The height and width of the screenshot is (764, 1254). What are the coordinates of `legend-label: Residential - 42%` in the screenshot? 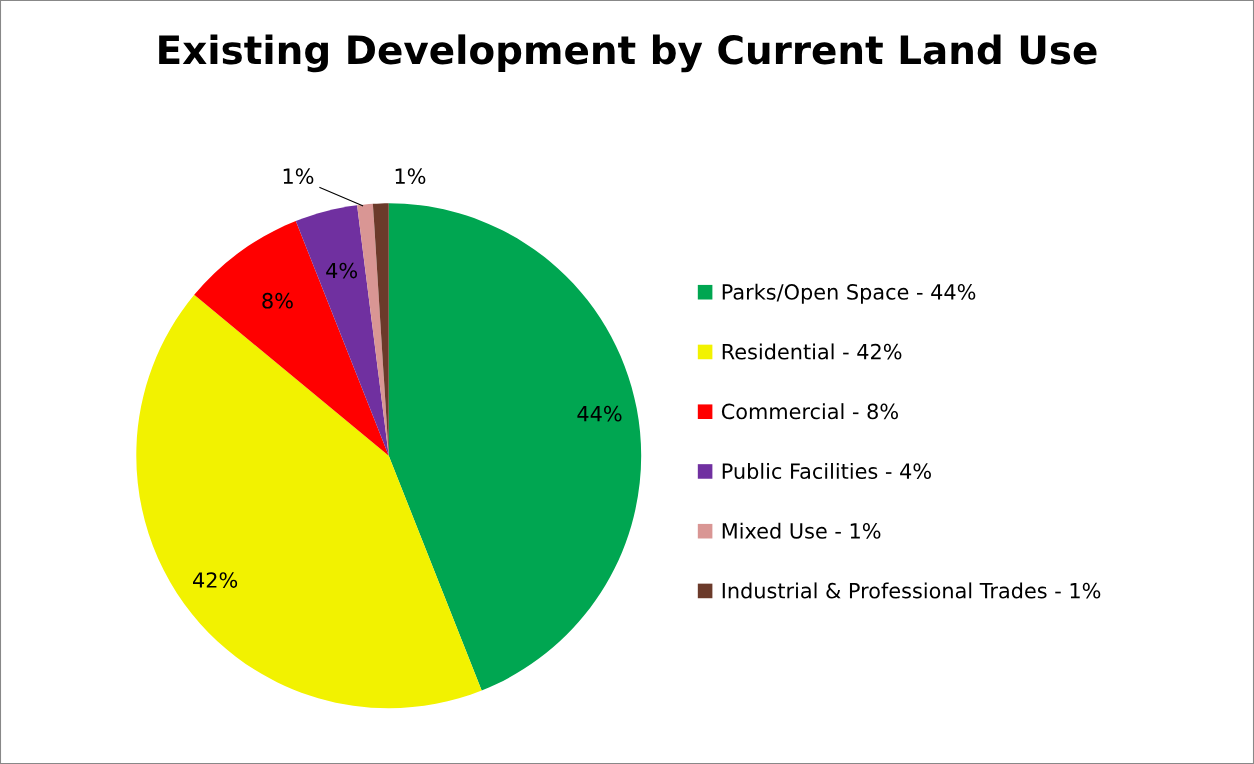 It's located at (812, 351).